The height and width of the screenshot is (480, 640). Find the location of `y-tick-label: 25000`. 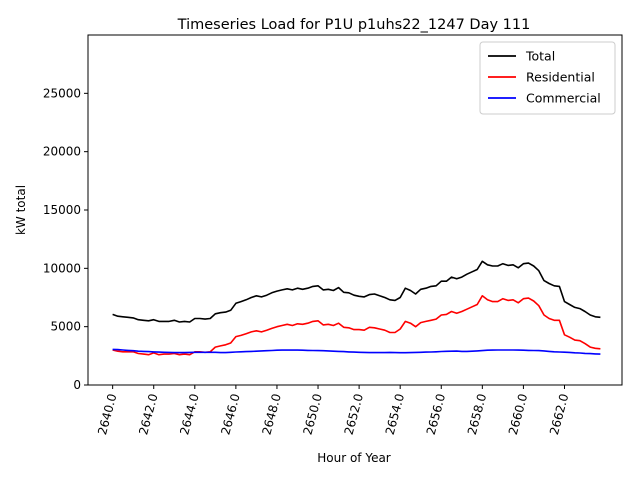

y-tick-label: 25000 is located at coordinates (62, 93).